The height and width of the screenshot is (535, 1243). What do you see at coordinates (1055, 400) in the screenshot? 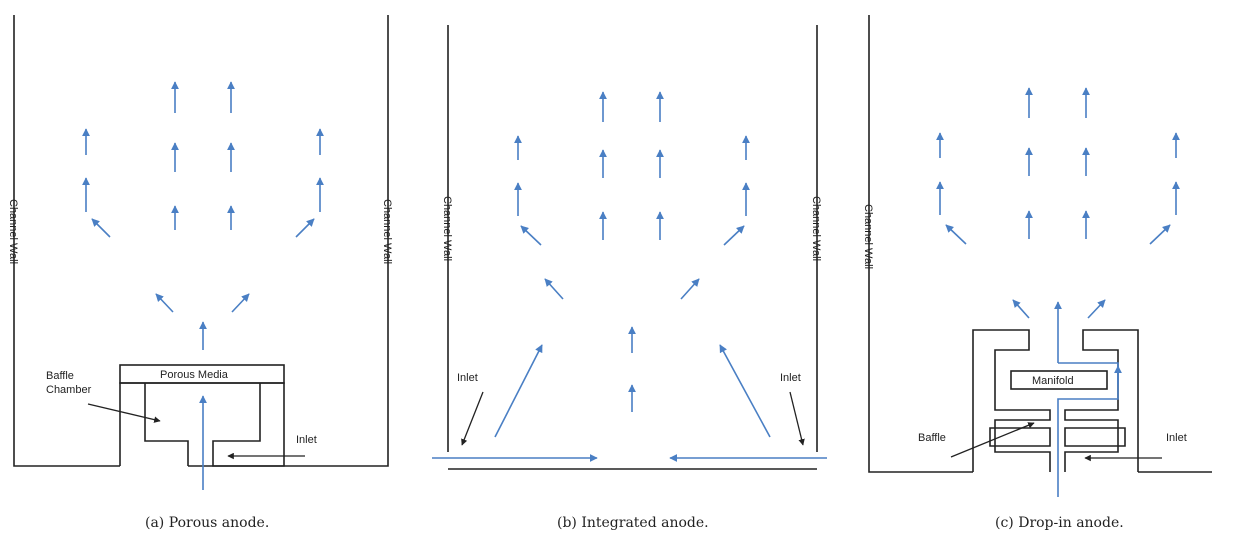
I see `drop-in-anode-body` at bounding box center [1055, 400].